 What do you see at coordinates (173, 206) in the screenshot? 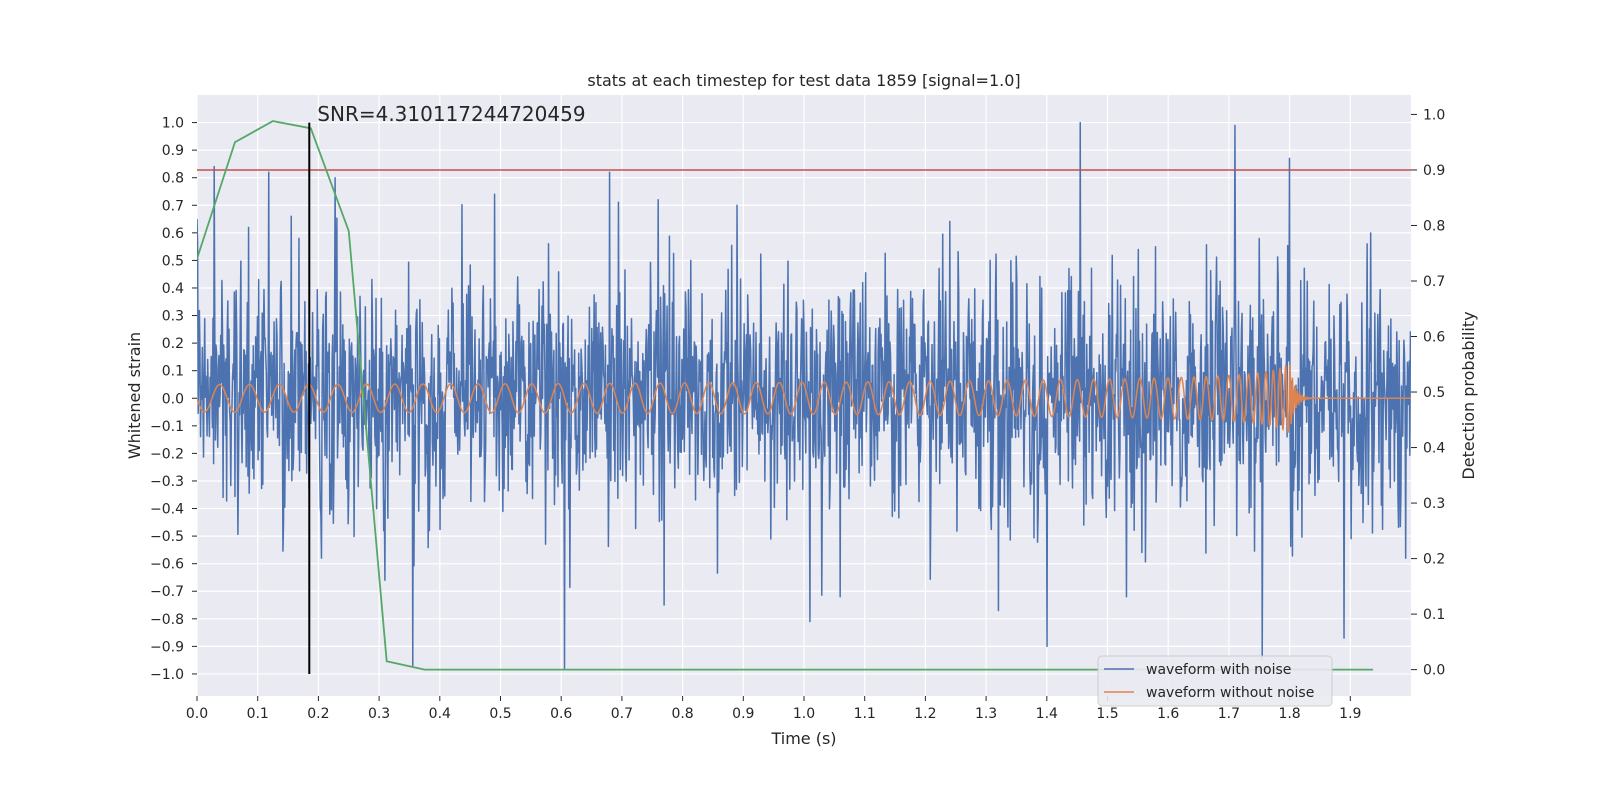
I see `y-left-tick-label: 0.7` at bounding box center [173, 206].